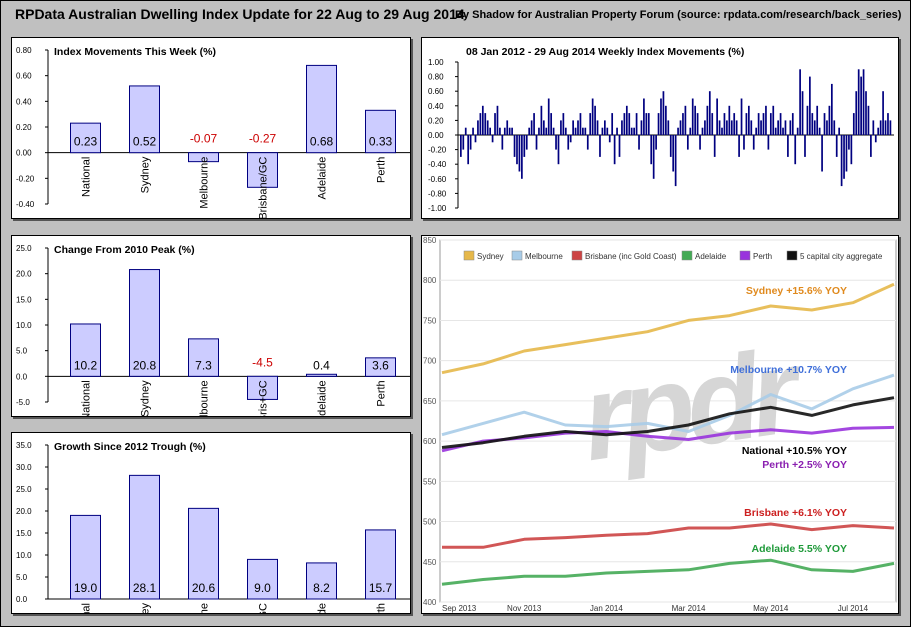  I want to click on series-annotation: Brisbane +6.1% YOY, so click(795, 513).